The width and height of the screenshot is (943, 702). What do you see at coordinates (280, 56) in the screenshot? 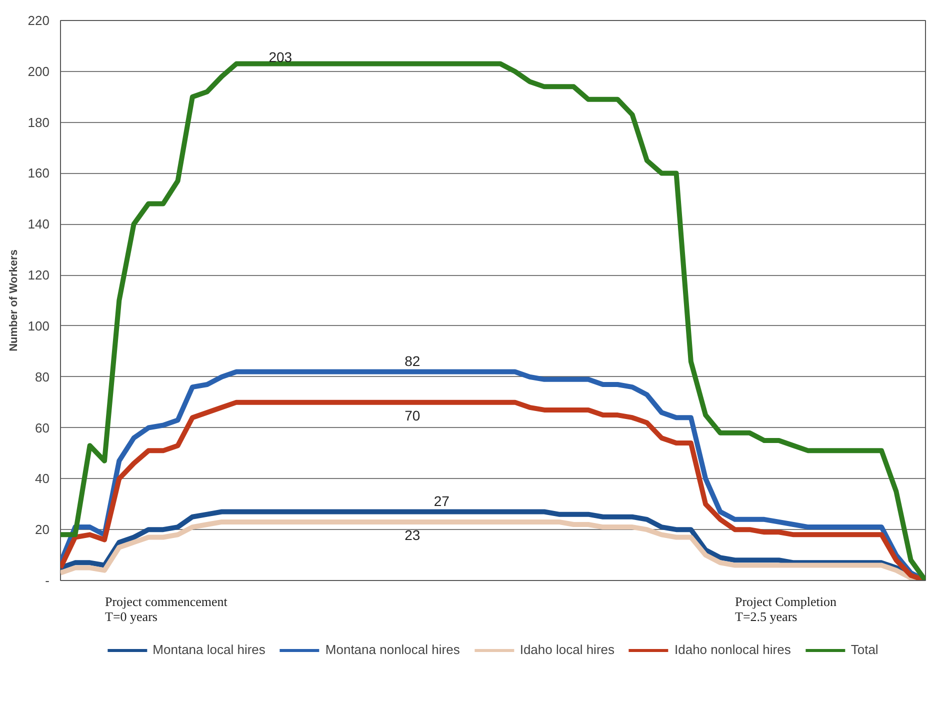
I see `data-label: 203` at bounding box center [280, 56].